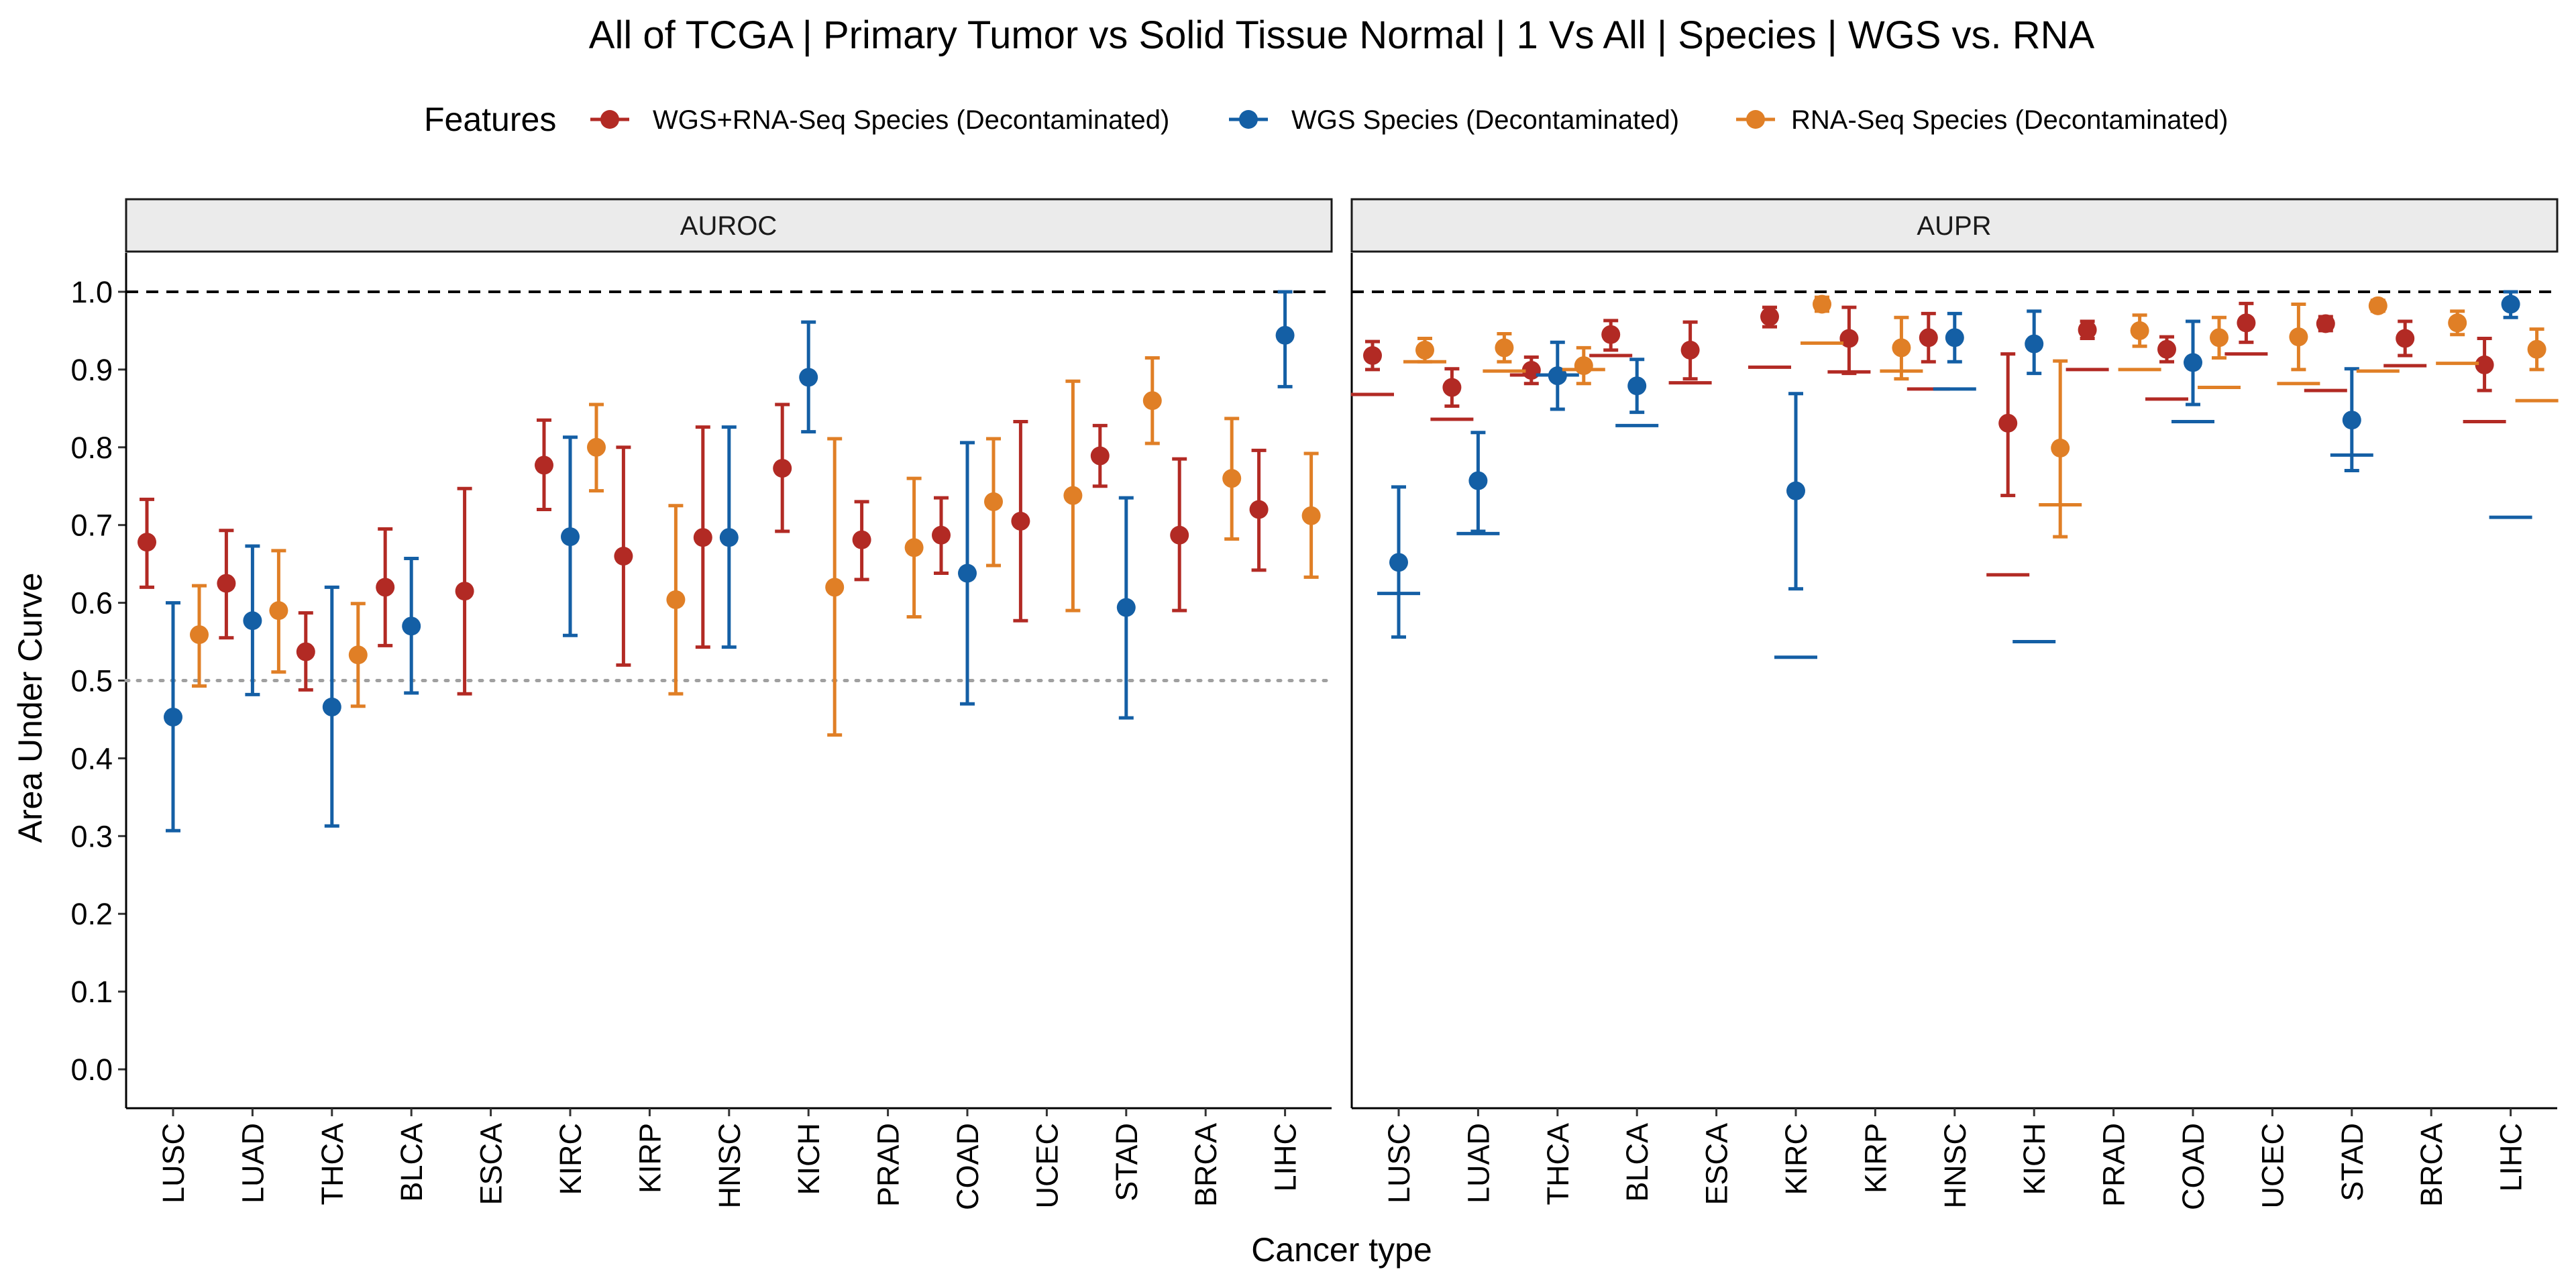  I want to click on legend-item-wgs: WGS Species (Decontaminated), so click(1454, 120).